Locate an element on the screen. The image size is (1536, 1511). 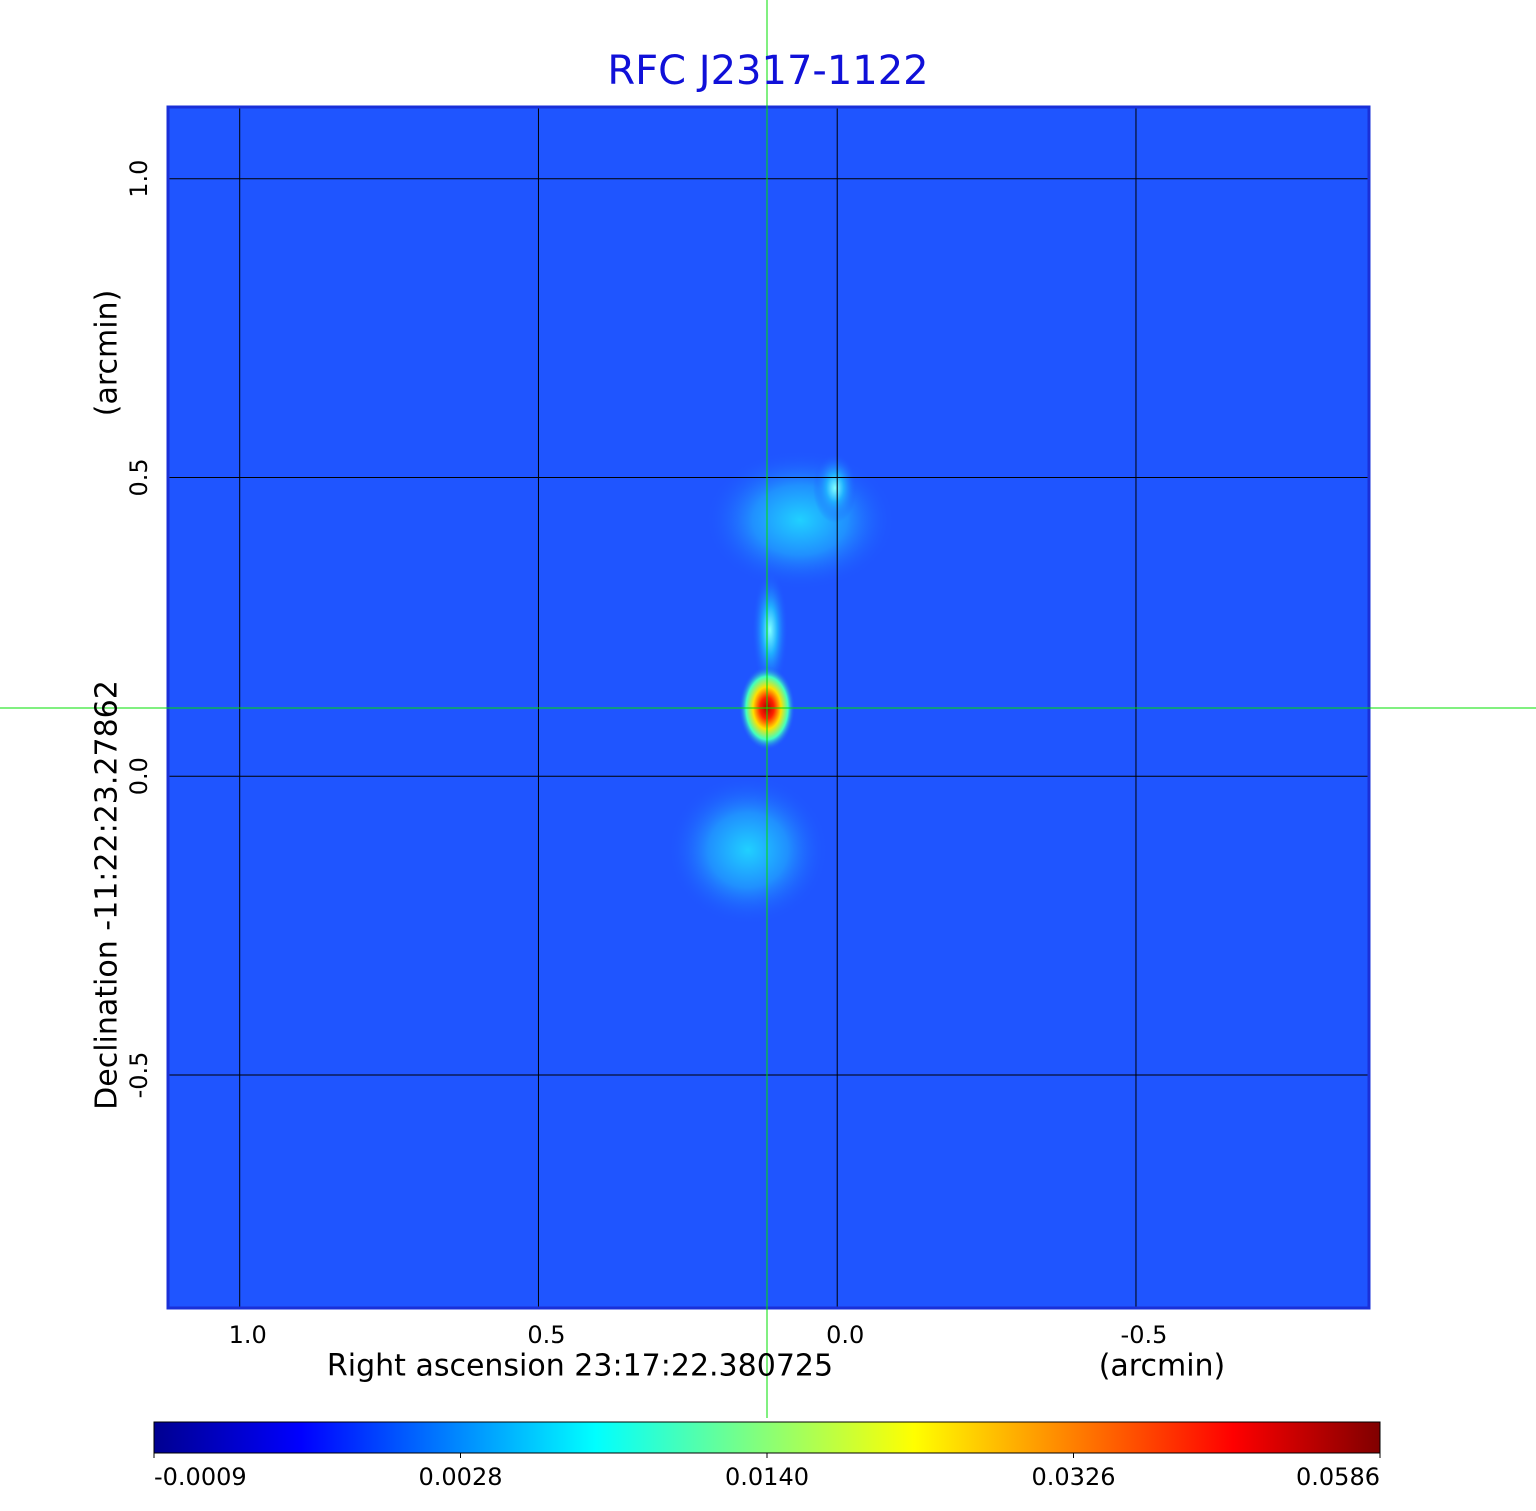
y-tick-label: -0.5 is located at coordinates (139, 1075).